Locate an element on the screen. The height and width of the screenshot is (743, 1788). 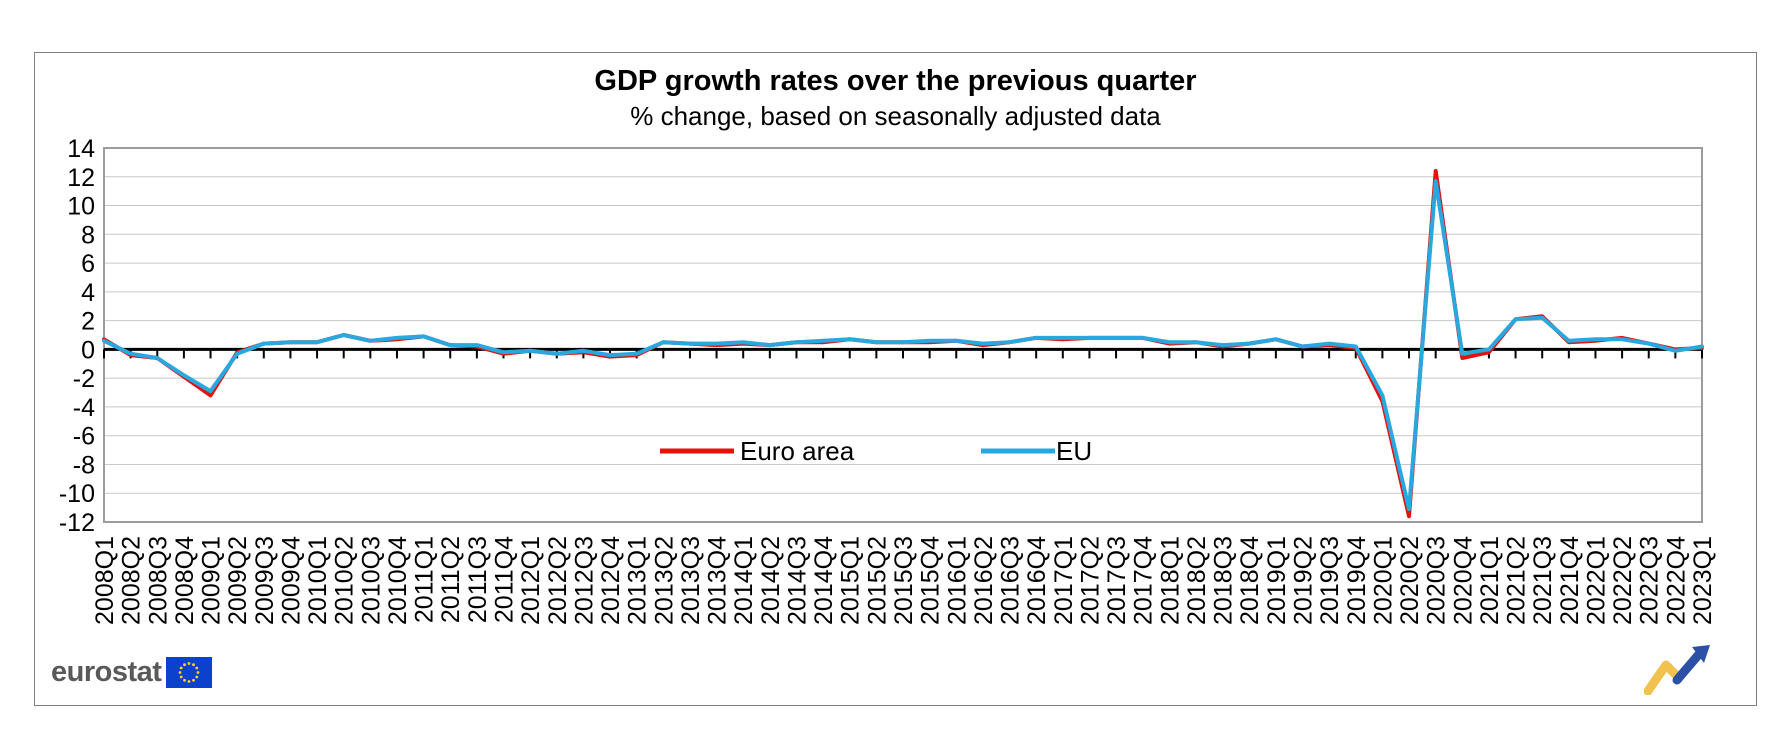
svg-text: 2012Q1 is located at coordinates (531, 580).